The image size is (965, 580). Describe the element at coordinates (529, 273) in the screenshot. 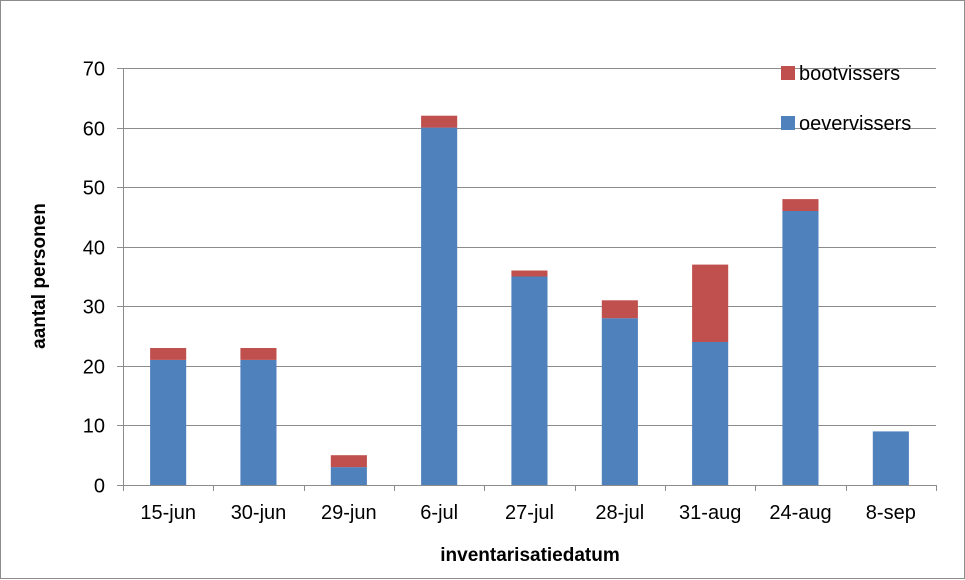

I see `bar-bootvissers-27-jul` at that location.